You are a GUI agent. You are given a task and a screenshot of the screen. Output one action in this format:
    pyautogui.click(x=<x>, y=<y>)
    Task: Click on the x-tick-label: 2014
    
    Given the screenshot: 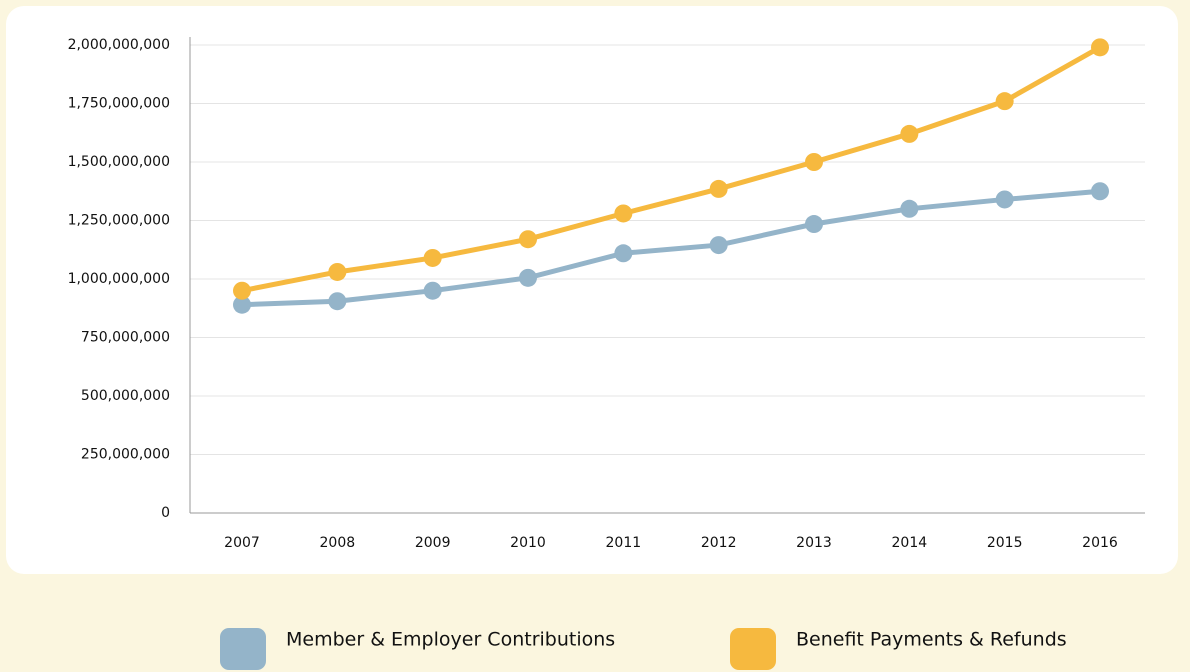 What is the action you would take?
    pyautogui.click(x=910, y=543)
    